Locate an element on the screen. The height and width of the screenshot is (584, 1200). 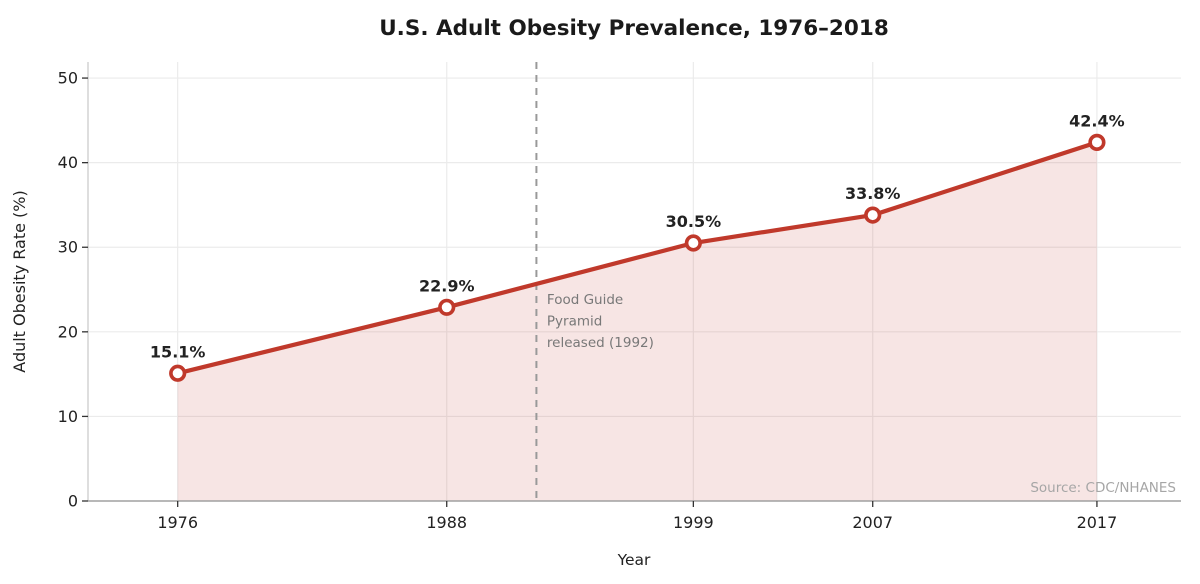
y-tick-label: 50 is located at coordinates (68, 78).